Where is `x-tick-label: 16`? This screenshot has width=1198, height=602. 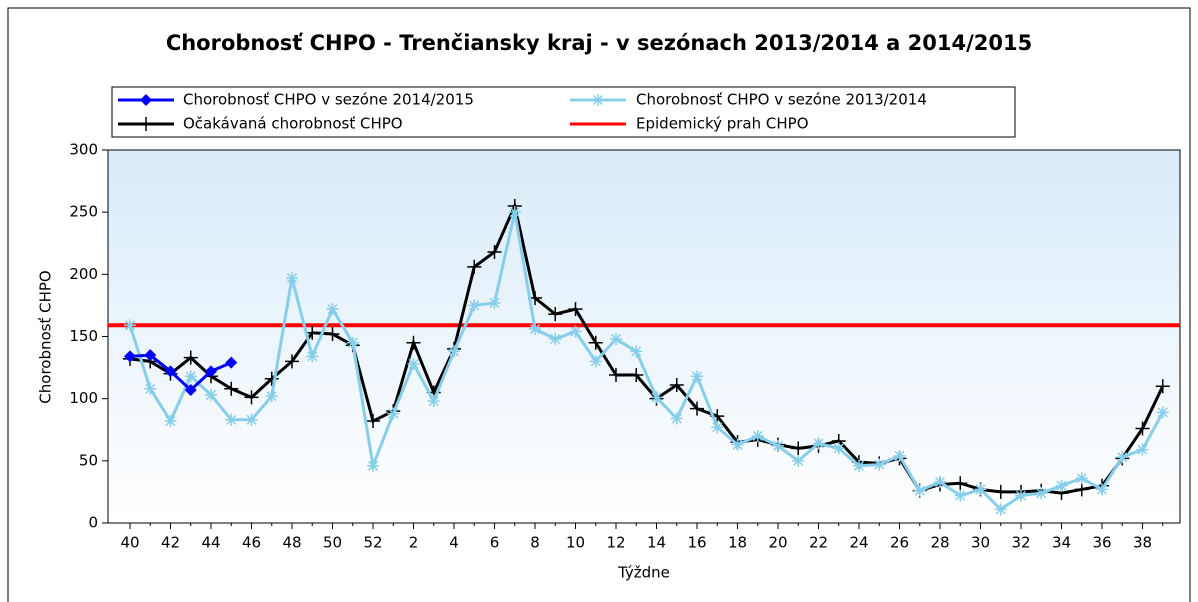 x-tick-label: 16 is located at coordinates (696, 543).